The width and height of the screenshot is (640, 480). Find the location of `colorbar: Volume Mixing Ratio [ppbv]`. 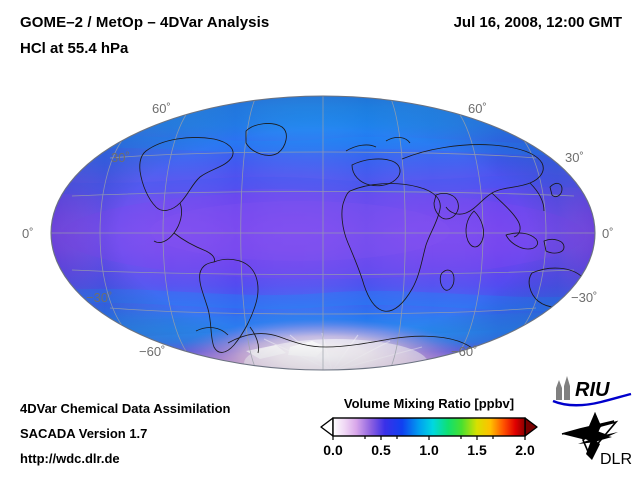

colorbar: Volume Mixing Ratio [ppbv] is located at coordinates (429, 434).